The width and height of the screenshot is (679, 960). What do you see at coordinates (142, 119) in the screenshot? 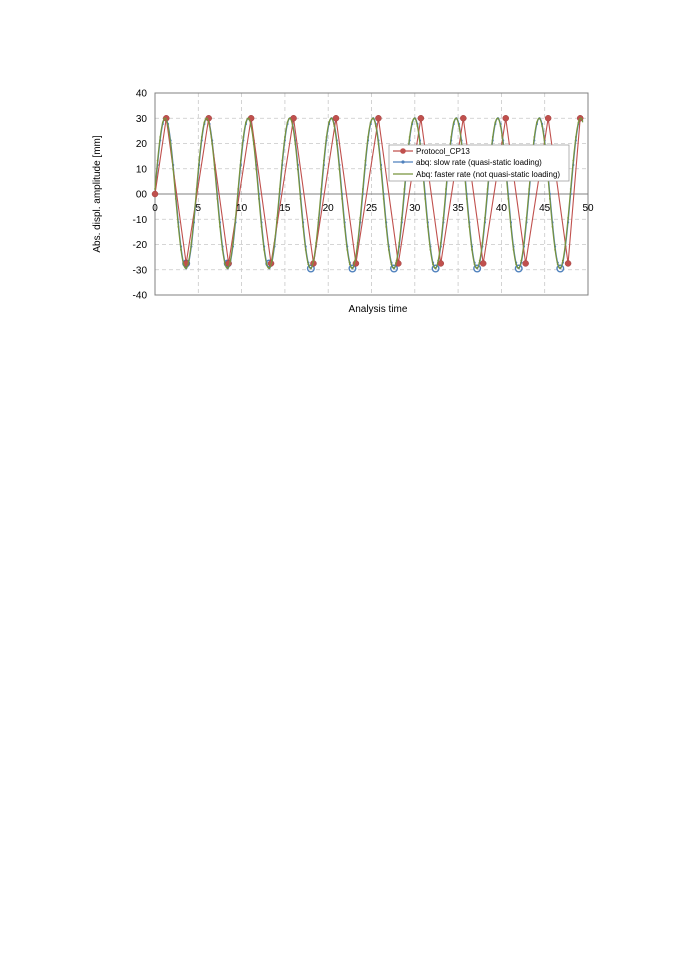
I see `y-tick-label: 30` at bounding box center [142, 119].